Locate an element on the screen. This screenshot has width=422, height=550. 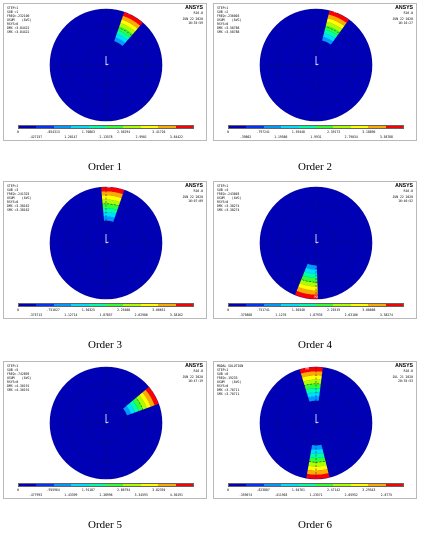
colorbar-tick-label: .375713 is located at coordinates (36, 315).